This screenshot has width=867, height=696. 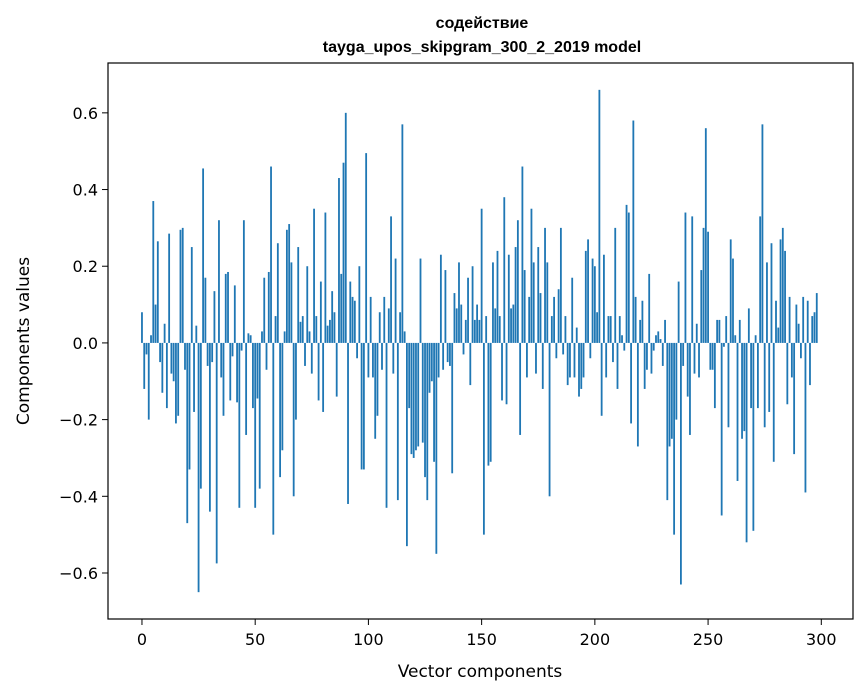 What do you see at coordinates (595, 639) in the screenshot?
I see `x-tick-label: 200` at bounding box center [595, 639].